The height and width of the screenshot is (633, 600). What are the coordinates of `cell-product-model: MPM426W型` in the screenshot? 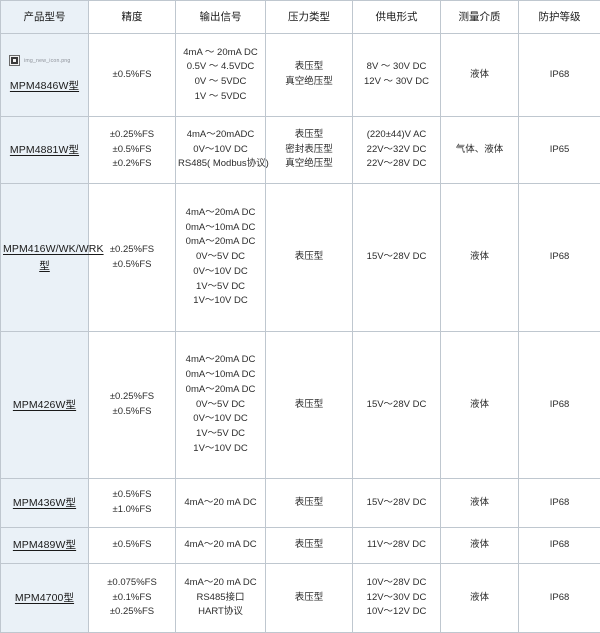 It's located at (45, 405).